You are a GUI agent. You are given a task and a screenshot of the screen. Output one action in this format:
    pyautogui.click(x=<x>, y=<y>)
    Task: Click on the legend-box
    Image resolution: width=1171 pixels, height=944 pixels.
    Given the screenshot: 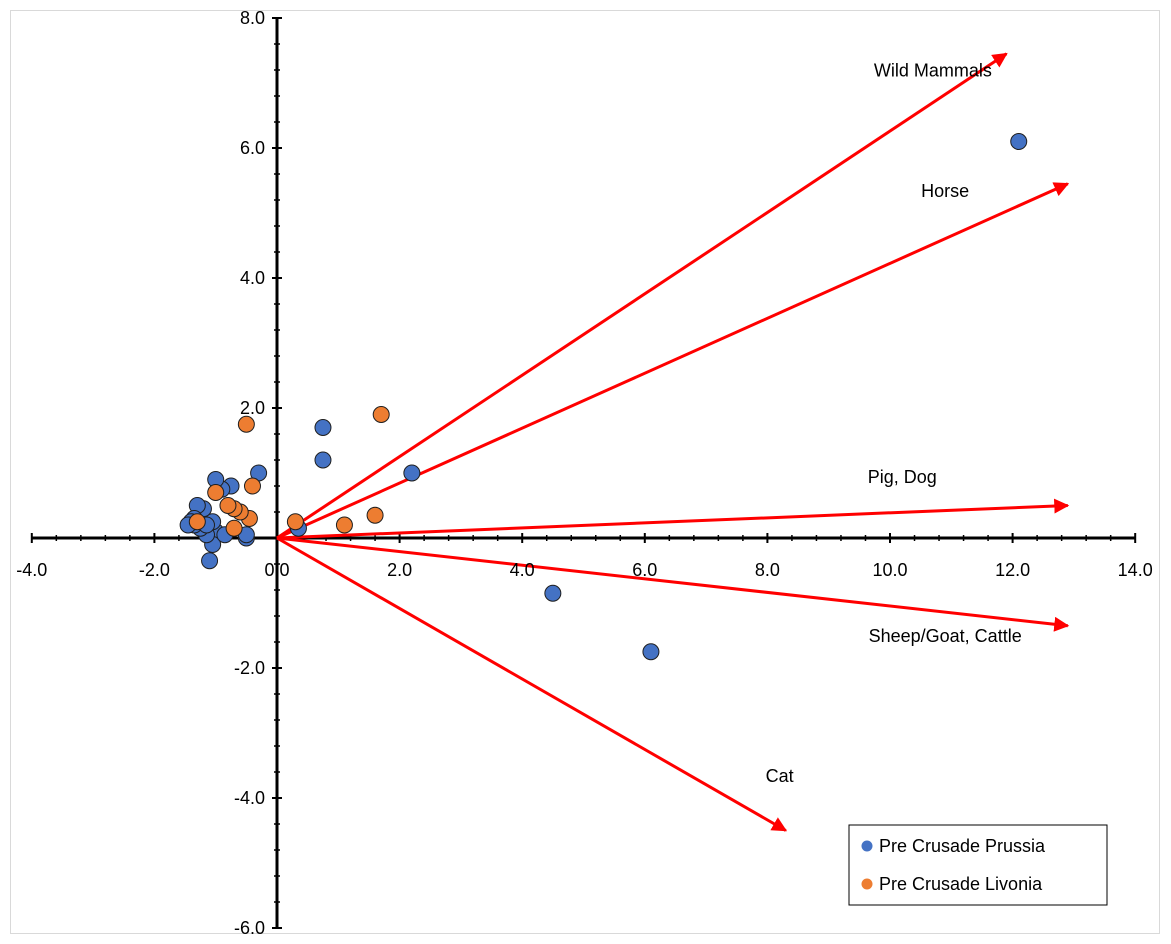 What is the action you would take?
    pyautogui.click(x=978, y=865)
    